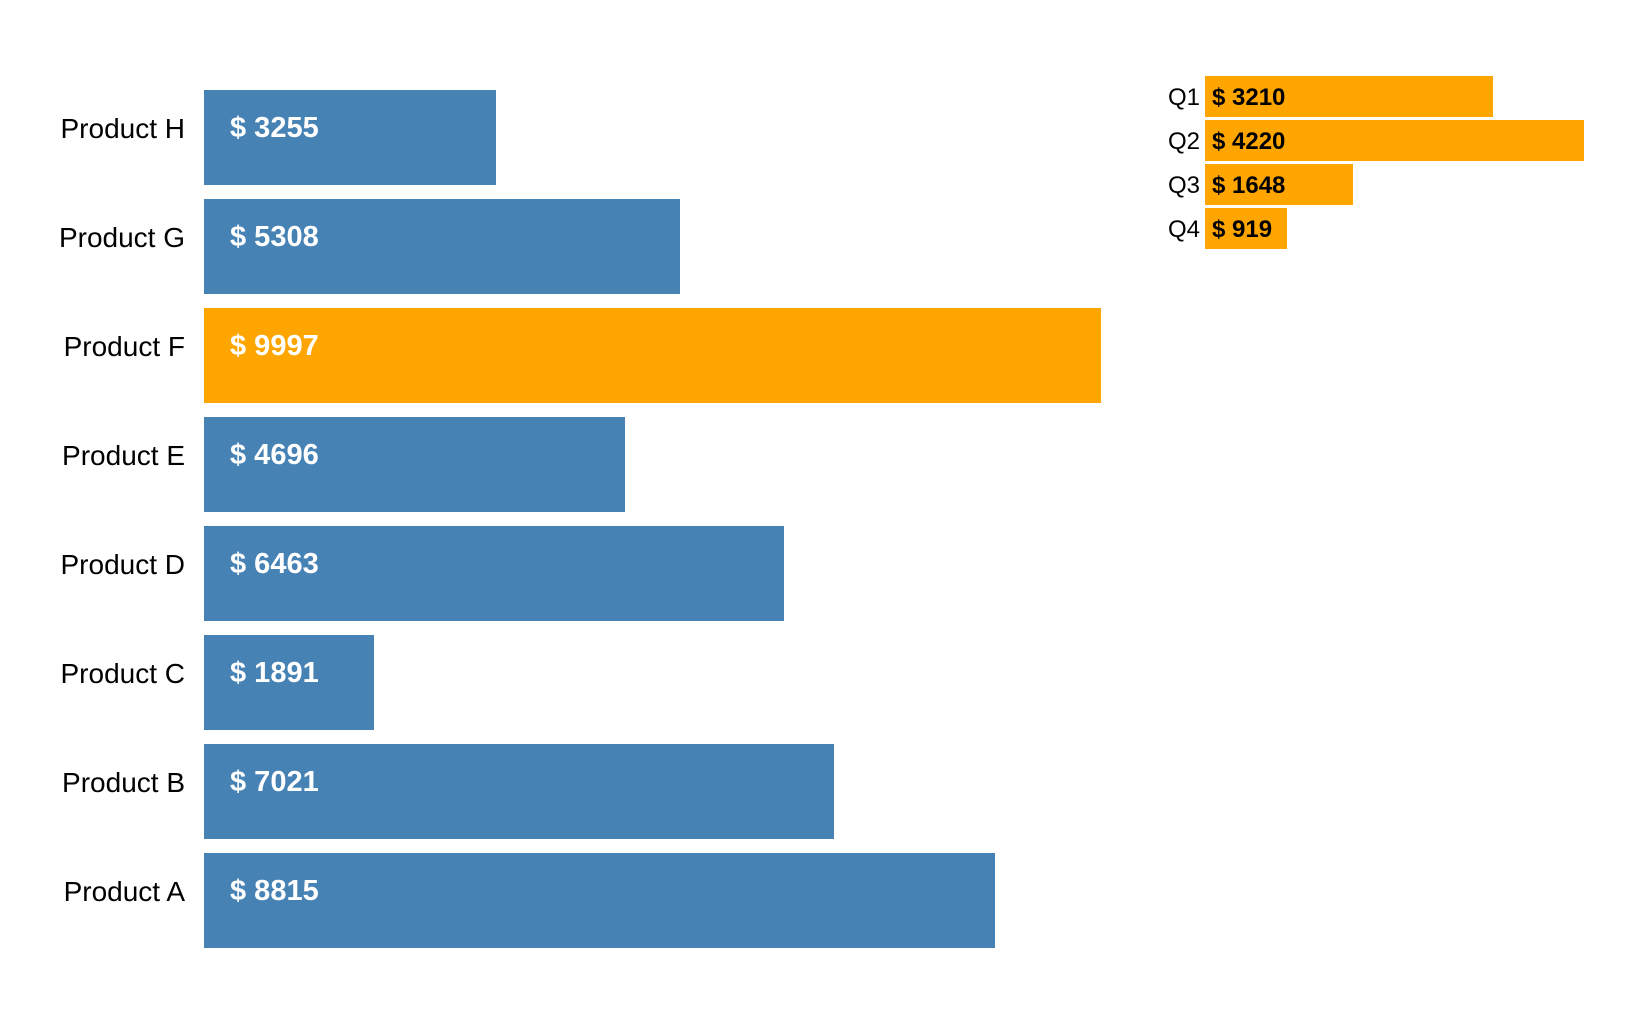  Describe the element at coordinates (124, 346) in the screenshot. I see `category-label-product-f: Product F` at that location.